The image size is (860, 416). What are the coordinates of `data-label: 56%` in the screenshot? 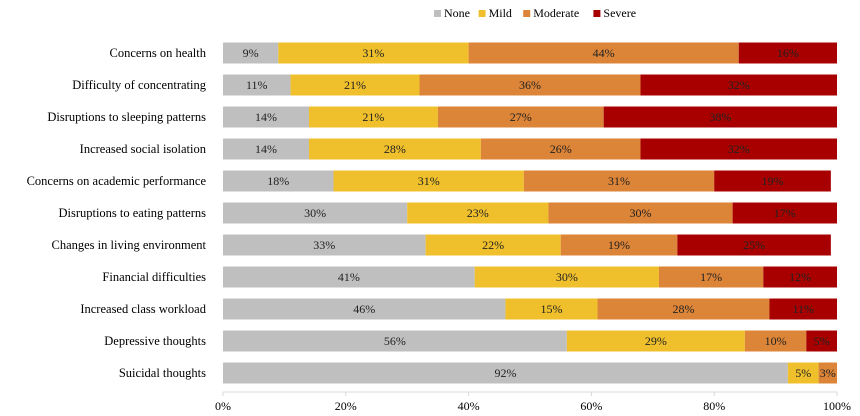 It's located at (395, 341).